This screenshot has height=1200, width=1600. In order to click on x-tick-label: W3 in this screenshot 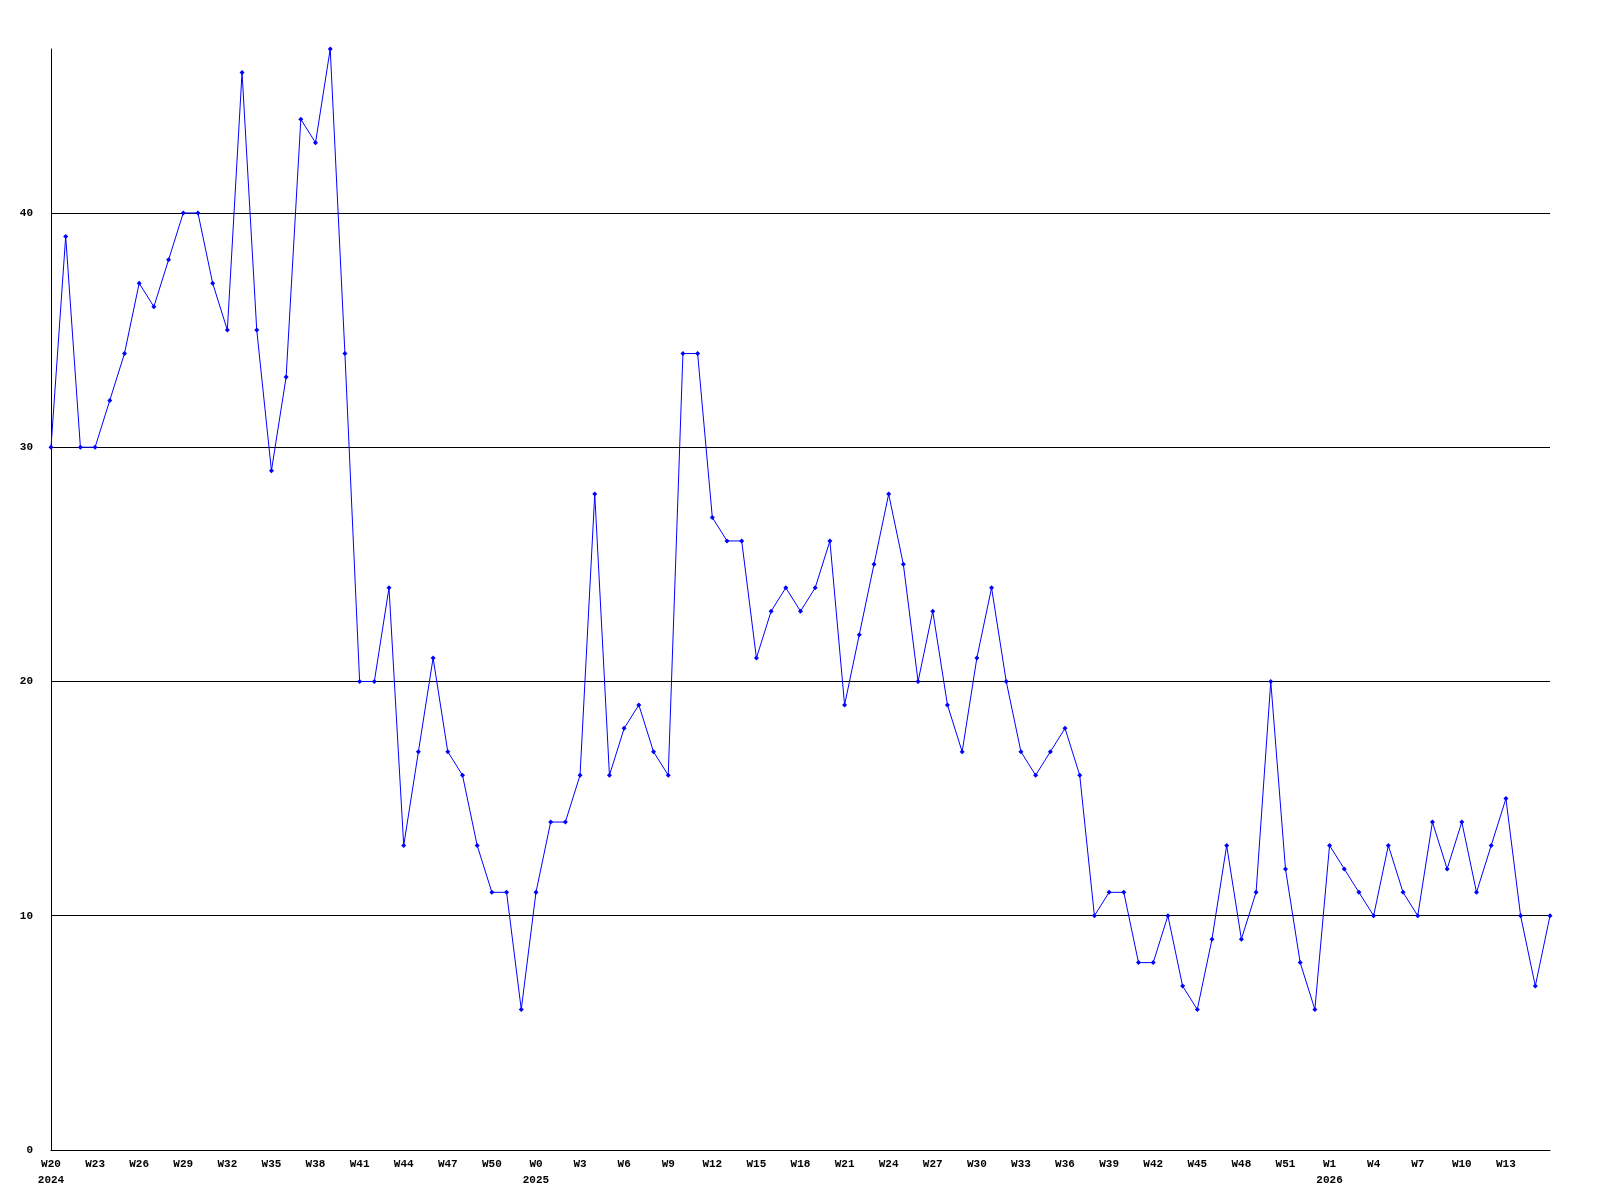, I will do `click(580, 1164)`.